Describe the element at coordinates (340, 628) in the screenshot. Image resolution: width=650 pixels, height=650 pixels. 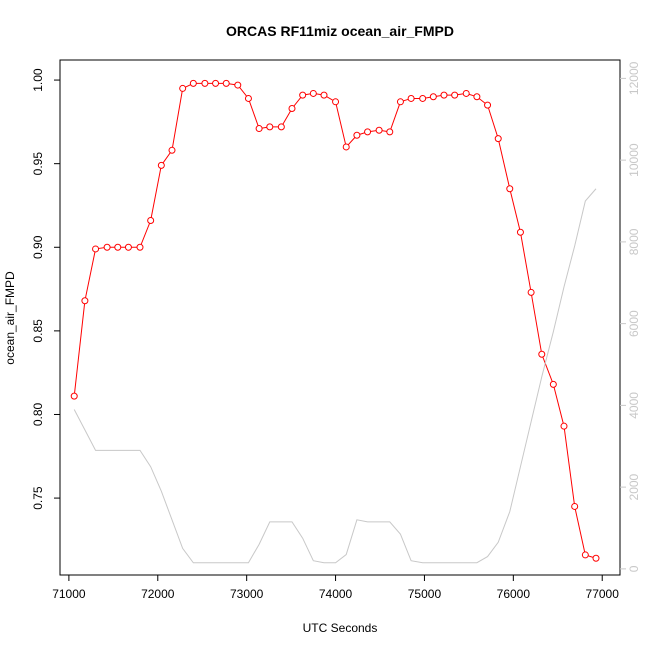
I see `x-axis-label: UTC Seconds` at that location.